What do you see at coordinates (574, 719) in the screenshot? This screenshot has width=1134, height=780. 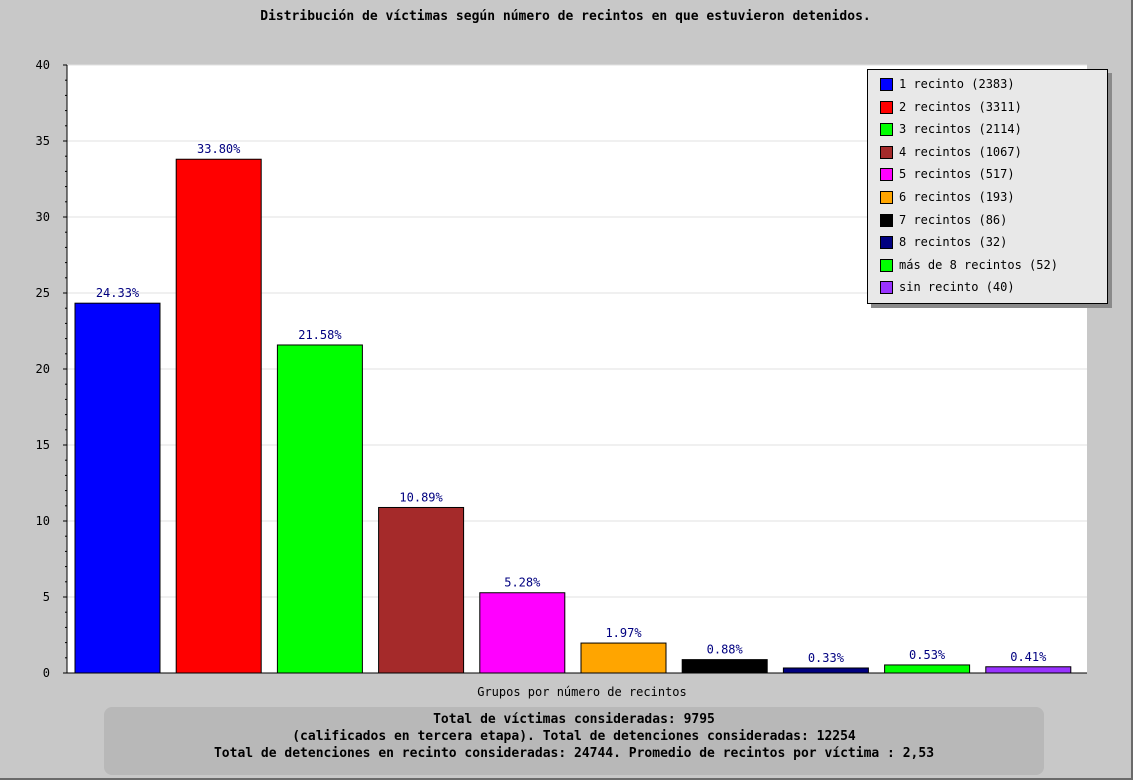 I see `summary-total-victims: Total de víctimas consideradas: 9795` at bounding box center [574, 719].